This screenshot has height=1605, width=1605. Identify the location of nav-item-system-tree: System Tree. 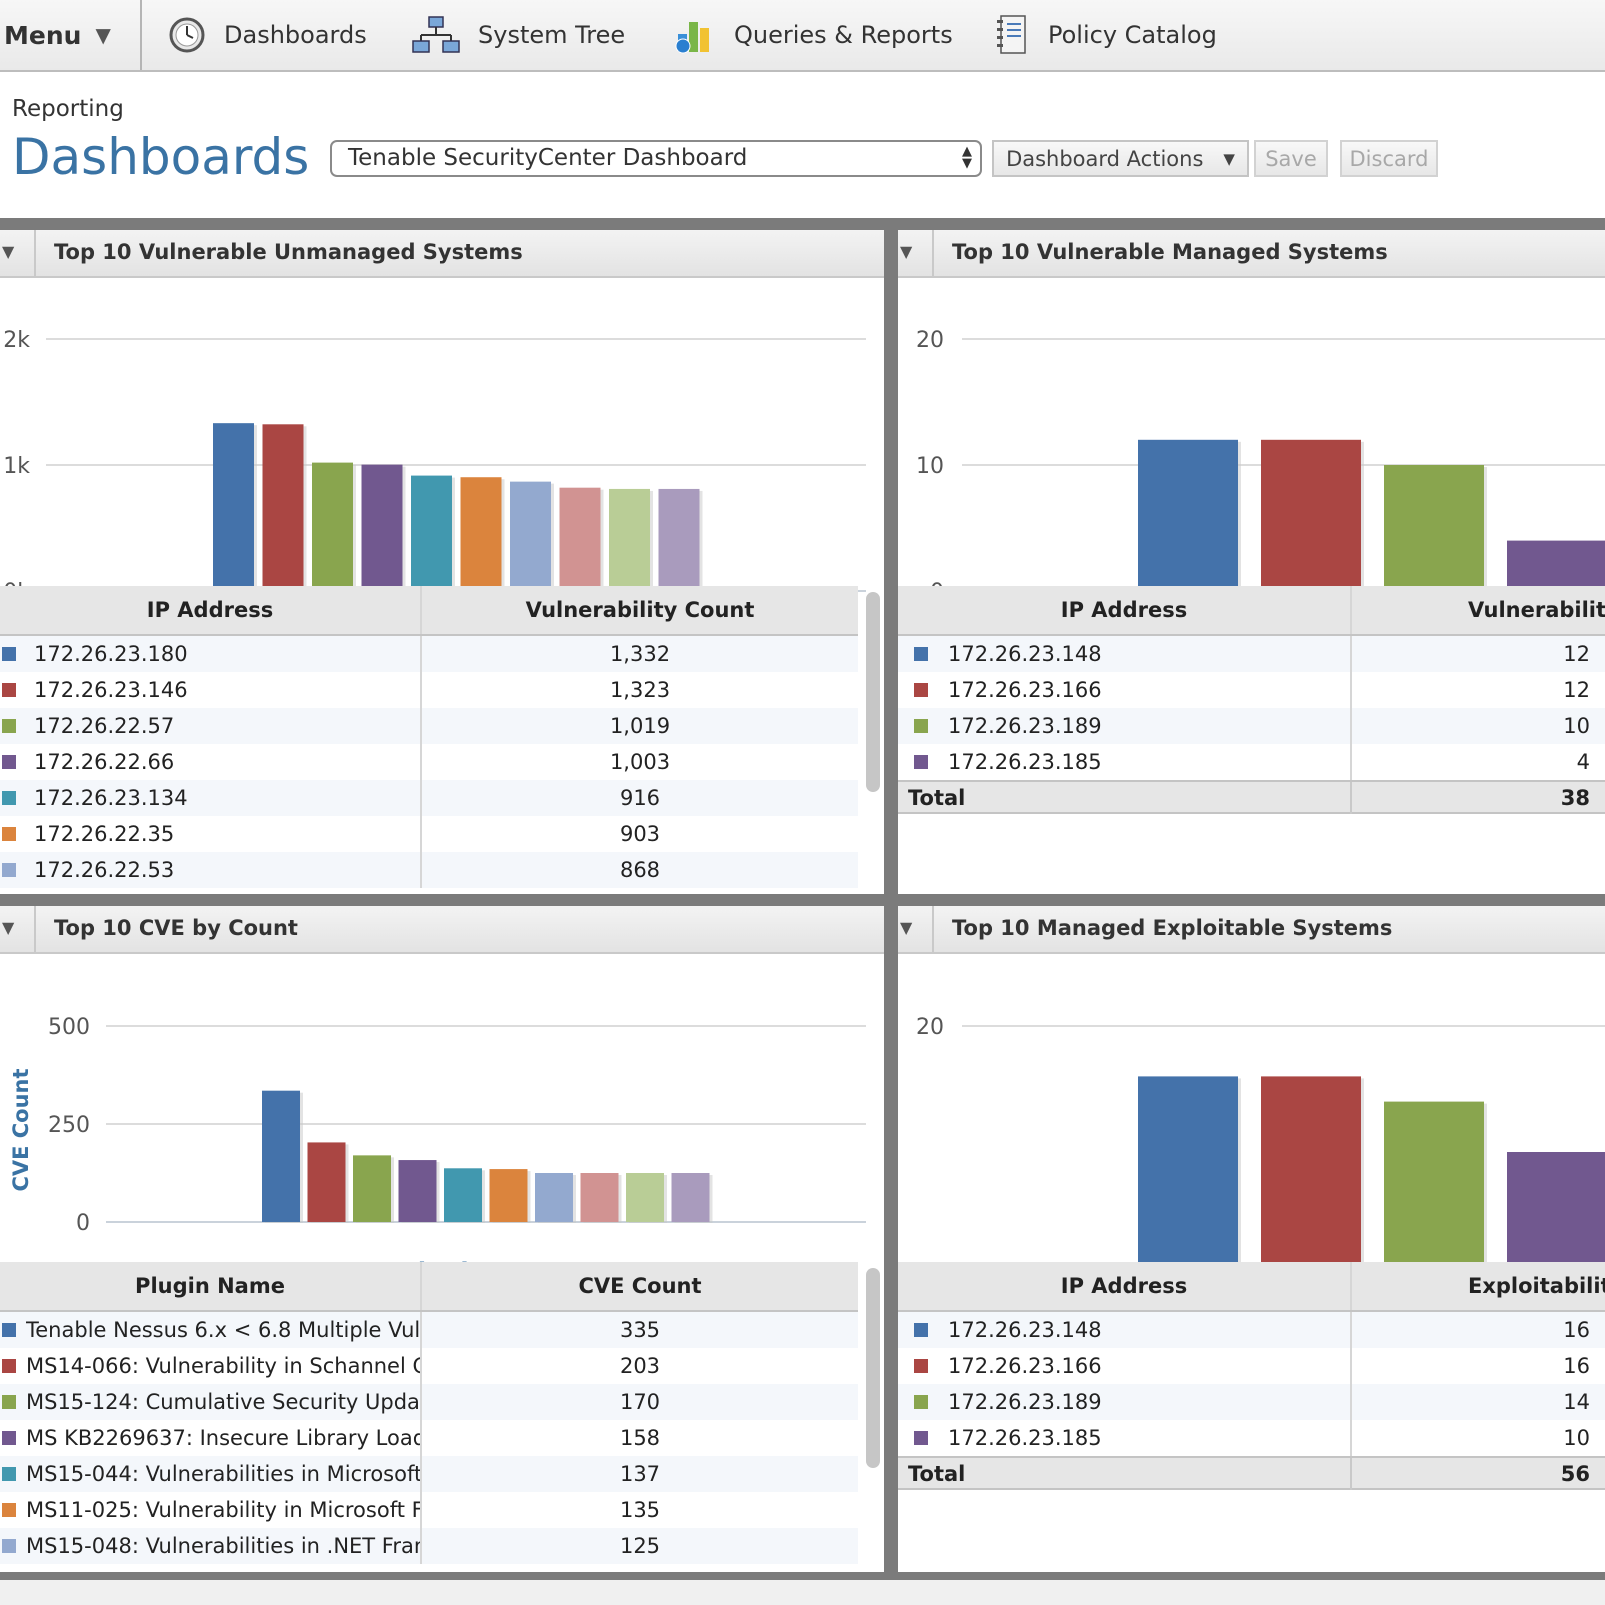
(518, 35).